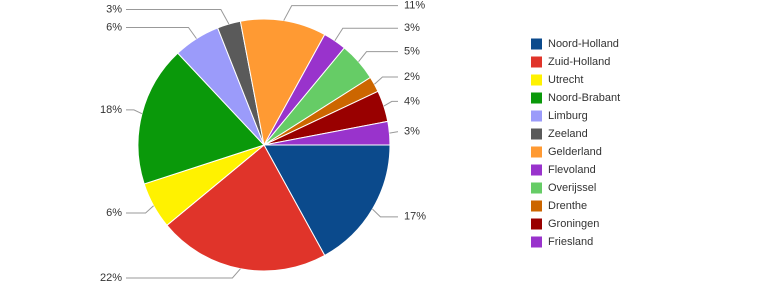 This screenshot has height=288, width=768. I want to click on legend-label: Friesland, so click(570, 242).